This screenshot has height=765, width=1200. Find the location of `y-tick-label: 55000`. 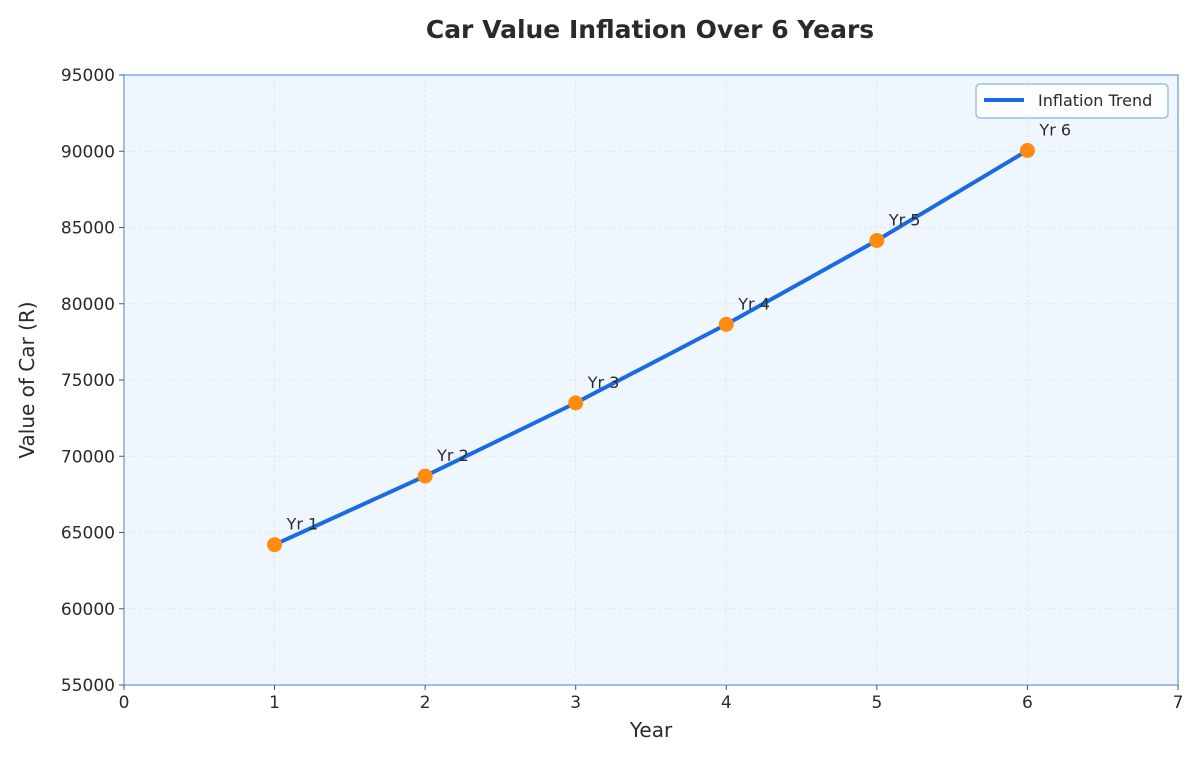

y-tick-label: 55000 is located at coordinates (88, 686).